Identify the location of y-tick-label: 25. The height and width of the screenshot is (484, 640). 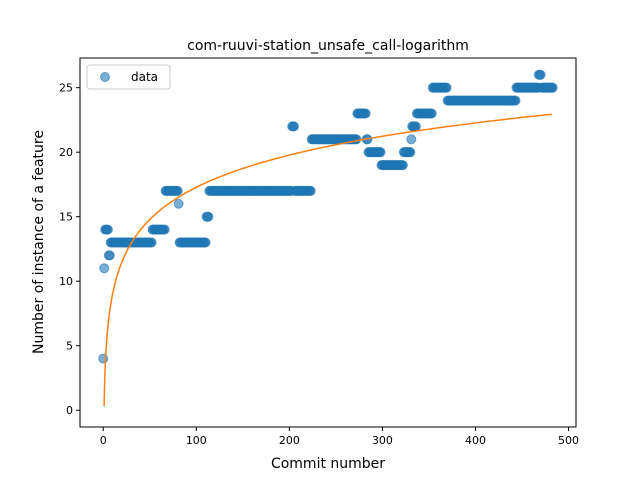
(66, 88).